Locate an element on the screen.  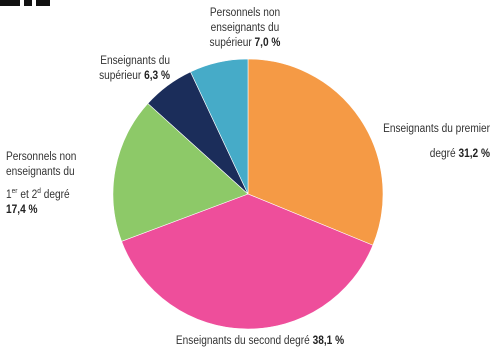
slice-label-line: Enseignants du is located at coordinates (135, 61).